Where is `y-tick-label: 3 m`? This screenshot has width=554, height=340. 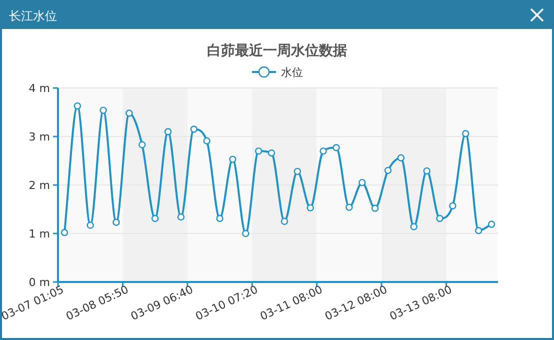
y-tick-label: 3 m is located at coordinates (39, 137).